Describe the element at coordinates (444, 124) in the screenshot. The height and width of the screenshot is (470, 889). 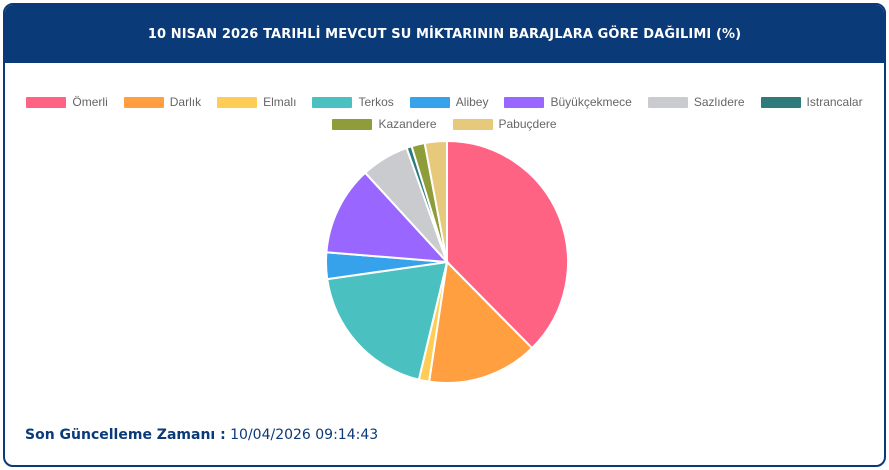
I see `legend-row: Kazandere Pabuçdere` at that location.